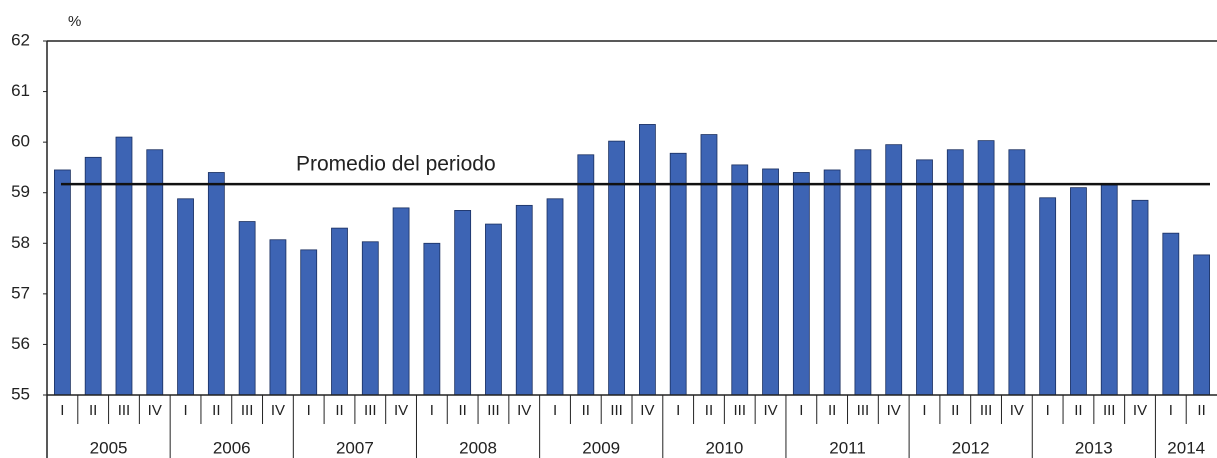 The image size is (1217, 458). Describe the element at coordinates (20, 141) in the screenshot. I see `y-tick-label: 60` at that location.